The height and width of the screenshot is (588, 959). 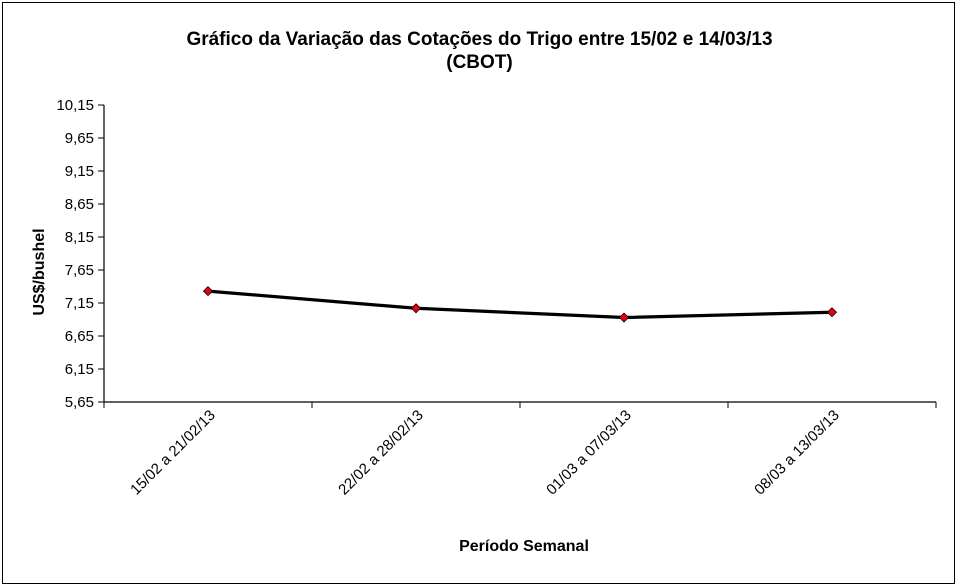 I want to click on y-tick-label: 6,65, so click(x=79, y=336).